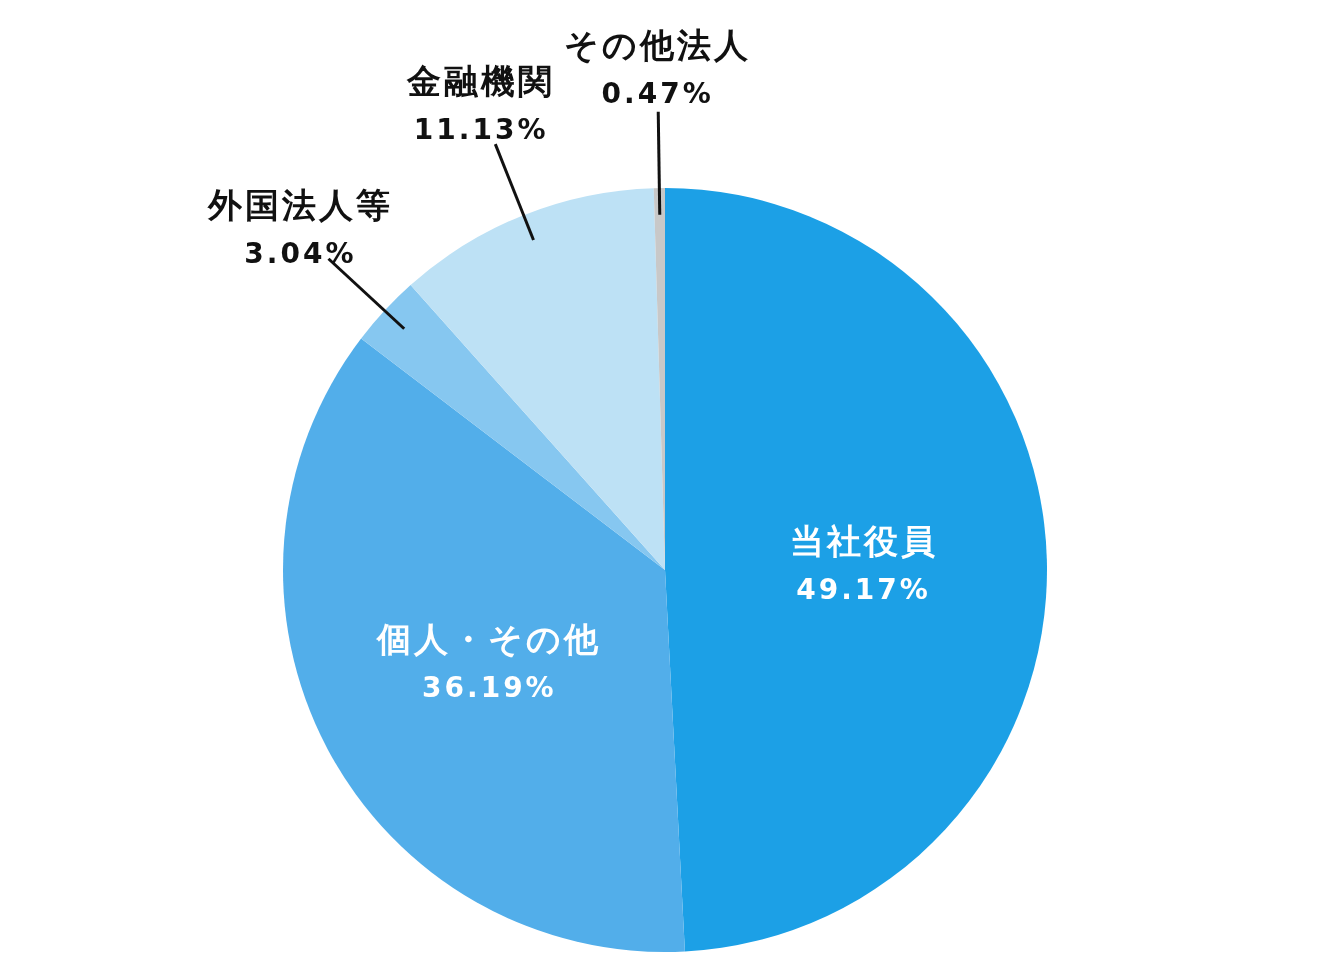 This screenshot has width=1332, height=956. What do you see at coordinates (658, 45) in the screenshot?
I see `slice-label: その他法人` at bounding box center [658, 45].